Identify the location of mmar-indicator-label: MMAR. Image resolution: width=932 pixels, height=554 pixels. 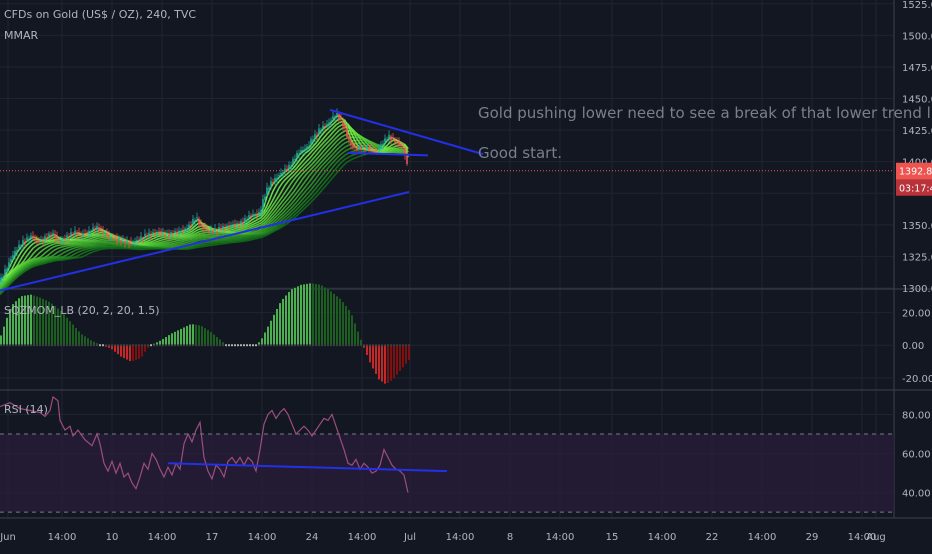
(21, 35).